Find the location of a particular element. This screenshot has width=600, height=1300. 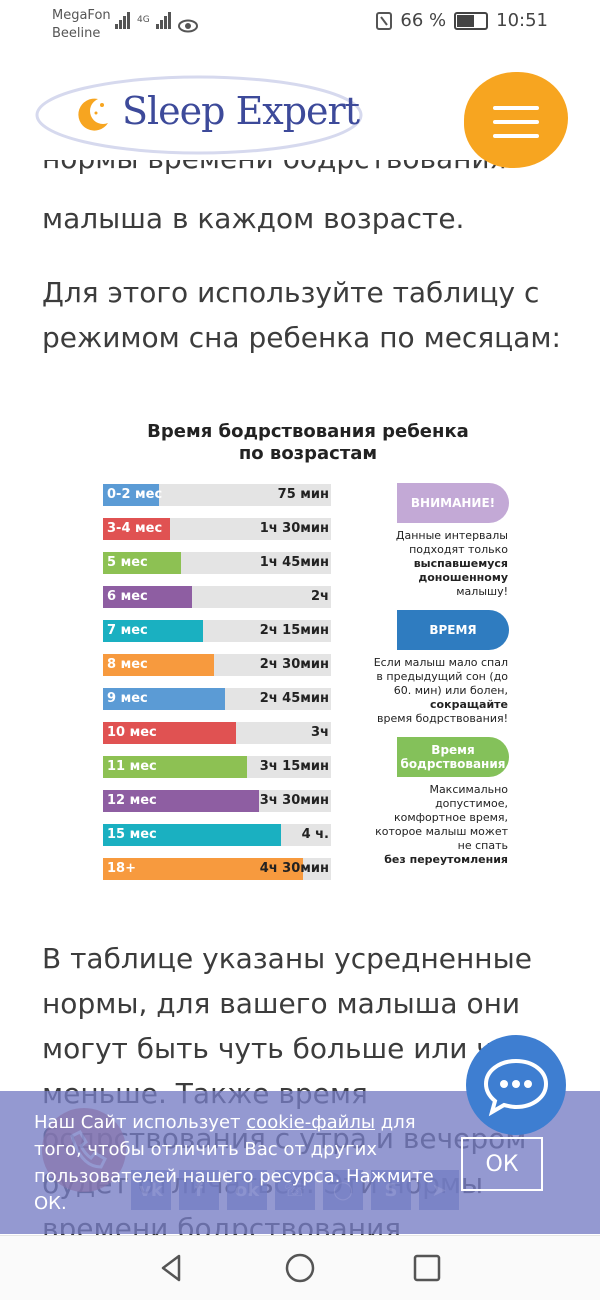

age-label: 3-4 мес is located at coordinates (135, 528).